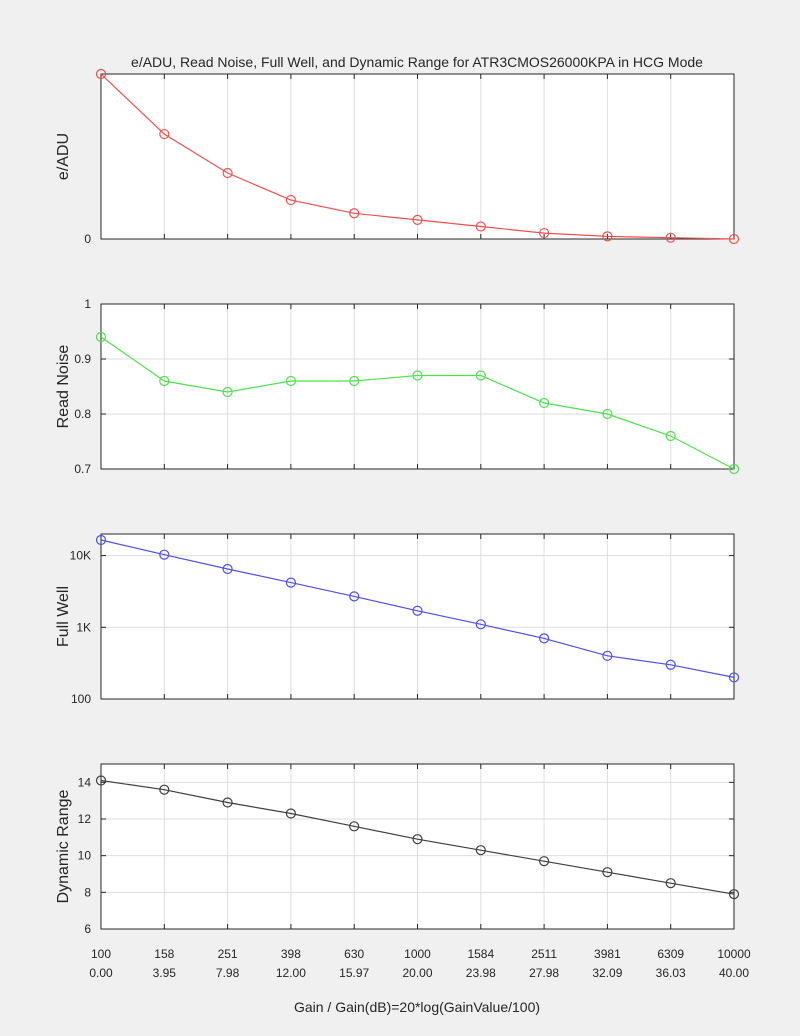 This screenshot has width=800, height=1036. I want to click on x-tick-label-gain: 251, so click(228, 954).